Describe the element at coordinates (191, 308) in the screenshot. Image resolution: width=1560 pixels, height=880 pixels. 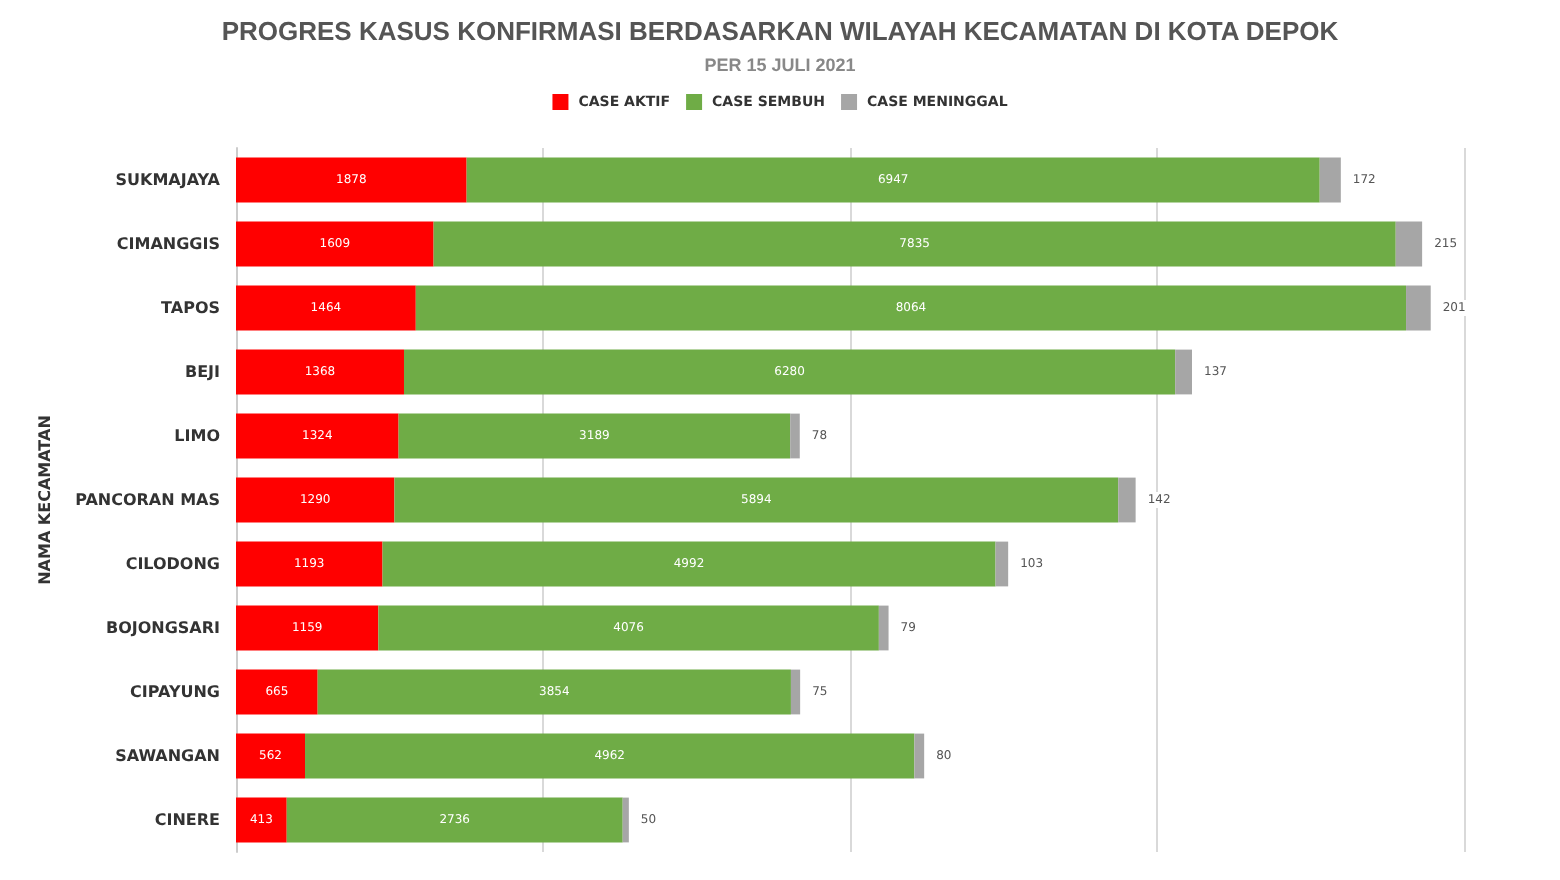
I see `y-tick-label: TAPOS` at that location.